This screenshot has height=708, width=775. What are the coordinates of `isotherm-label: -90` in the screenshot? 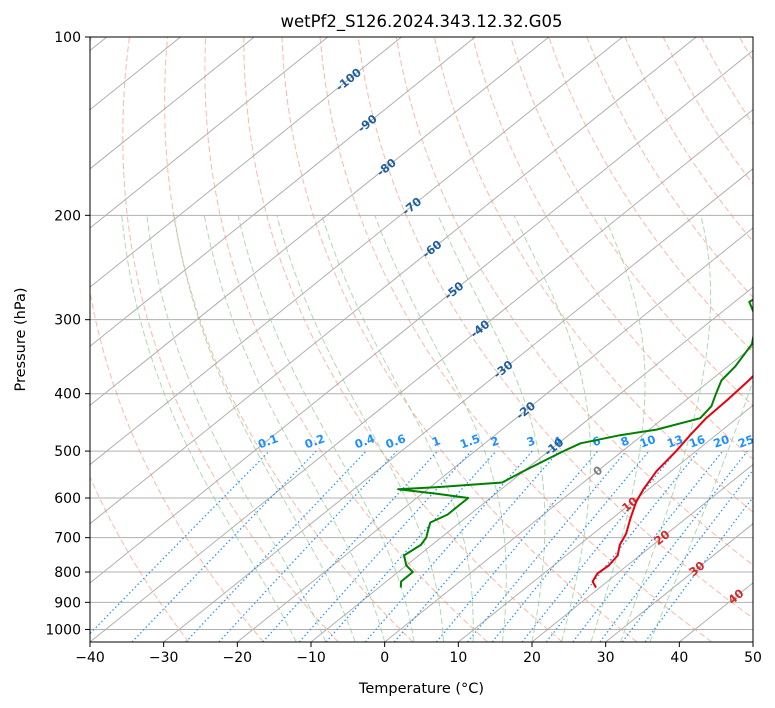 It's located at (367, 124).